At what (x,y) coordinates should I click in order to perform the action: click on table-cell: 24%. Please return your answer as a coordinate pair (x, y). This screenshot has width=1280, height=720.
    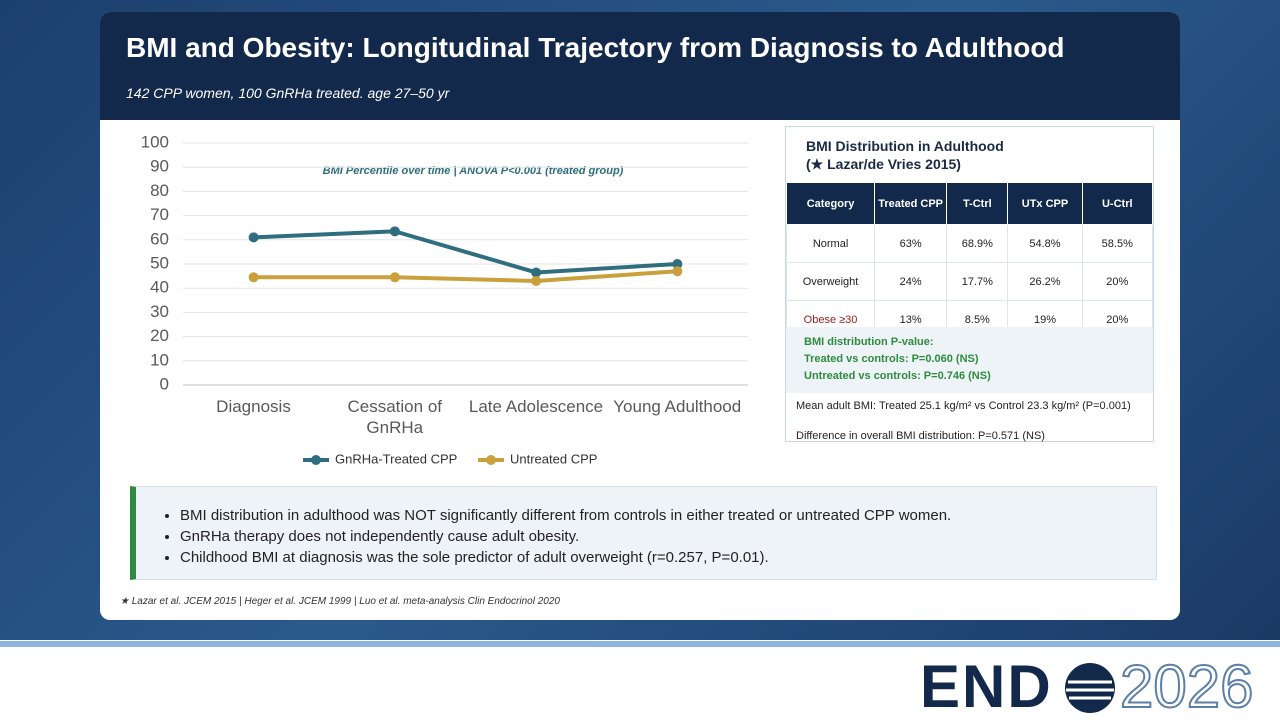
    Looking at the image, I should click on (911, 281).